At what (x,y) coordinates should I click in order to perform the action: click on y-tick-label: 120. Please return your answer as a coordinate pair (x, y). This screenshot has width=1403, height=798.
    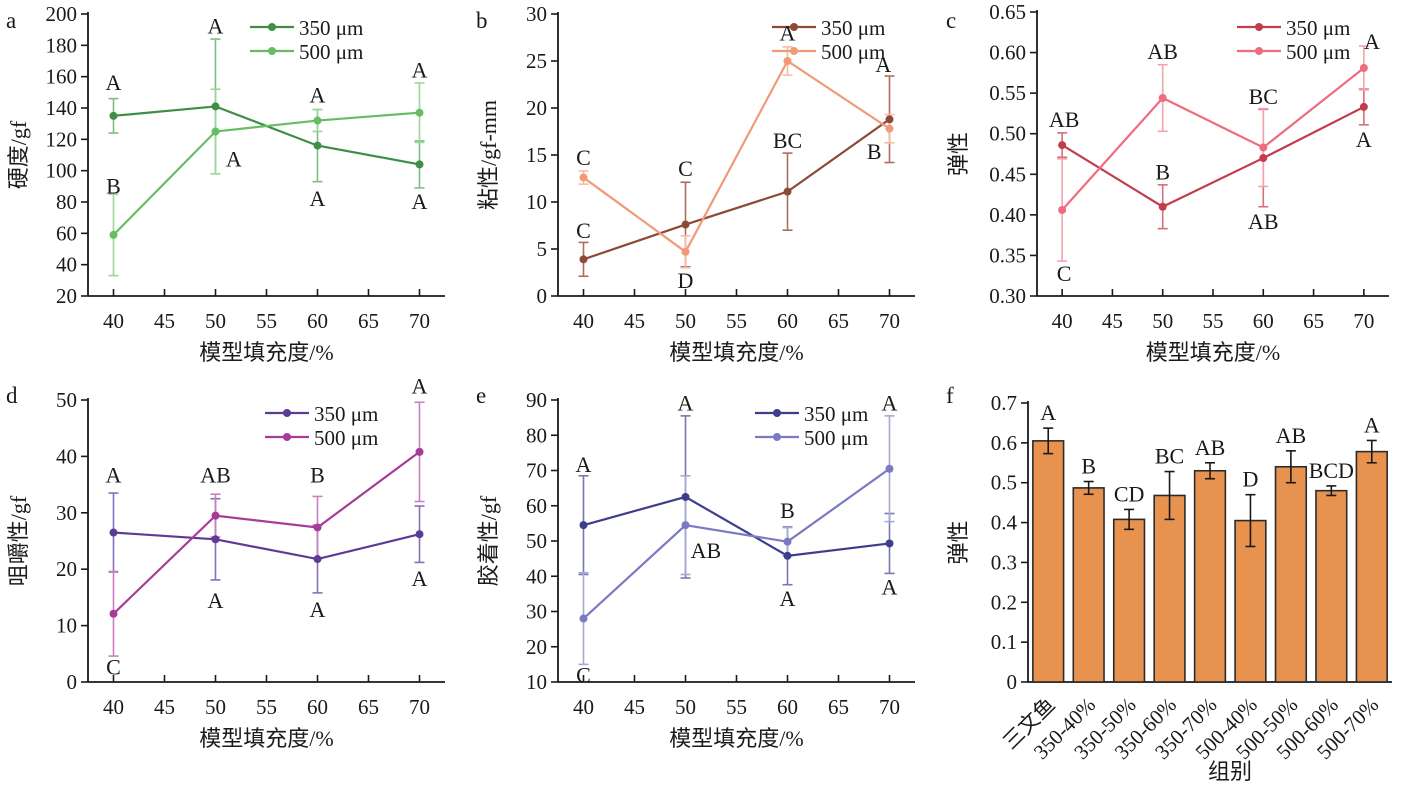
    Looking at the image, I should click on (62, 139).